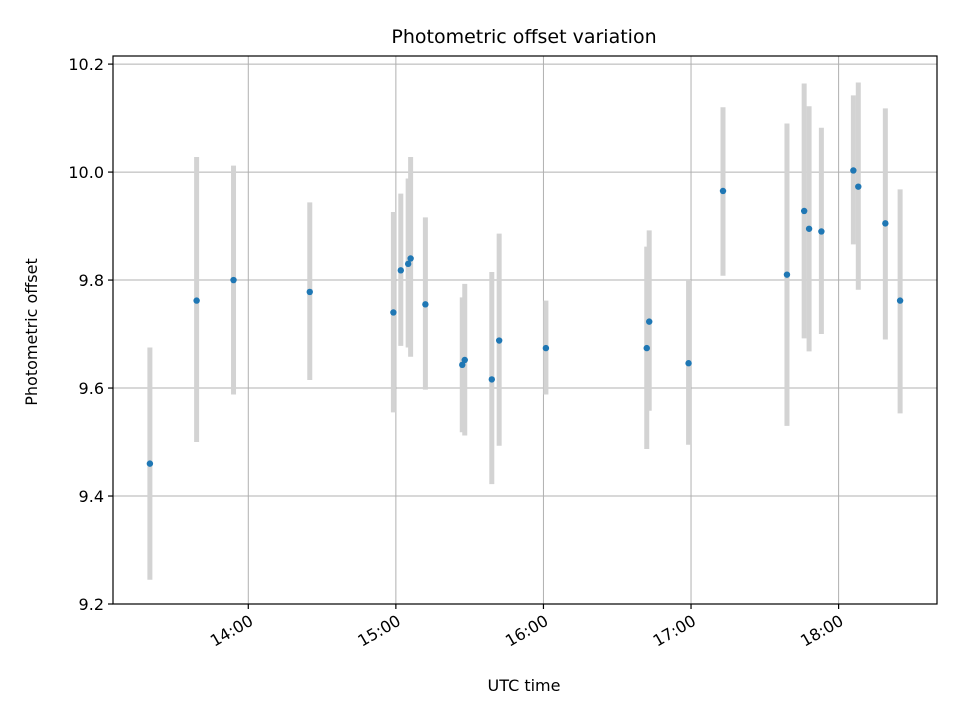 The width and height of the screenshot is (960, 720). I want to click on y-tick-label: 9.2, so click(91, 604).